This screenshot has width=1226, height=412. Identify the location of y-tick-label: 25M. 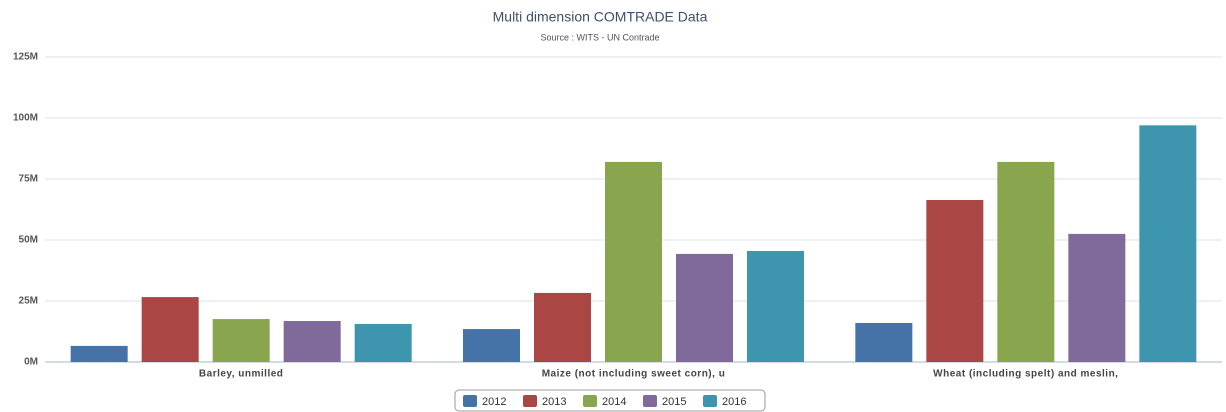
(28, 301).